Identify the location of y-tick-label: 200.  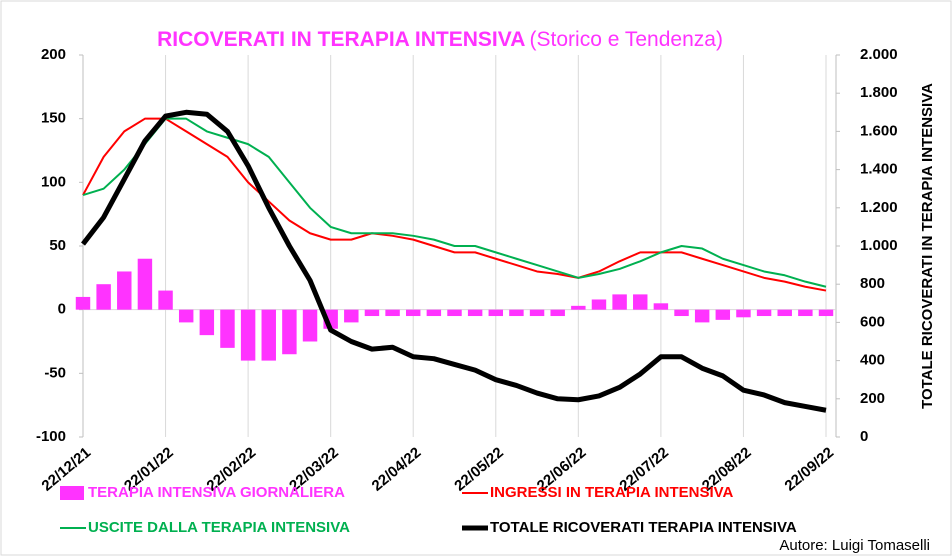
(53, 54).